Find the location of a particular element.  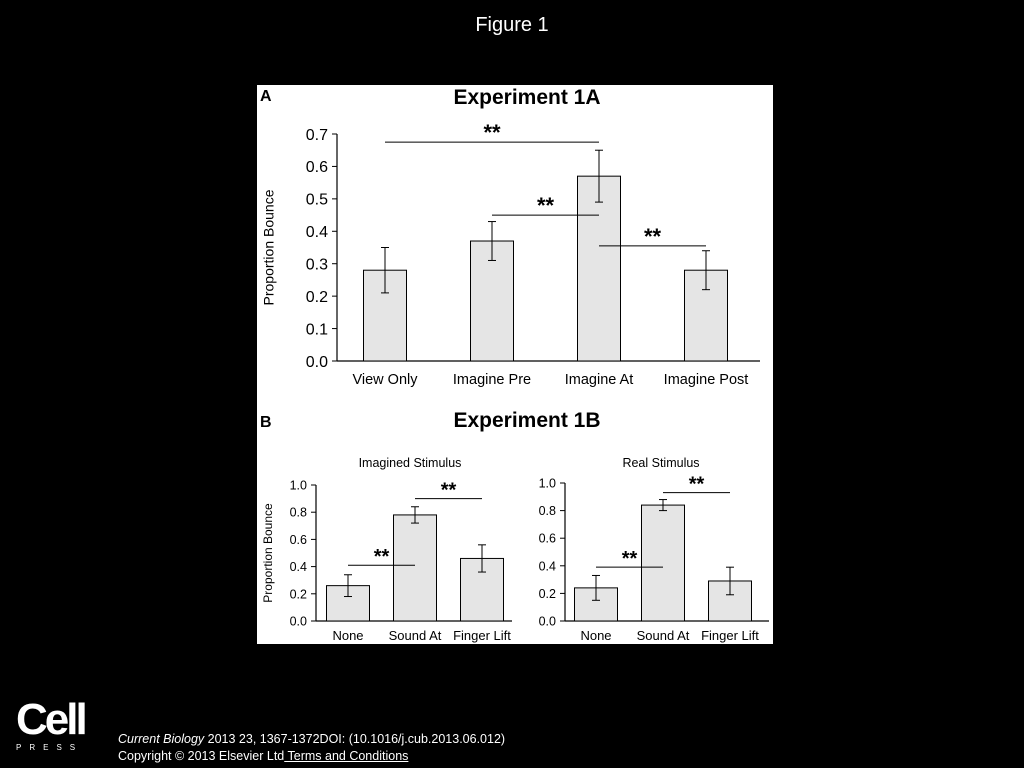

x-tick-label: Imagine At is located at coordinates (599, 380).